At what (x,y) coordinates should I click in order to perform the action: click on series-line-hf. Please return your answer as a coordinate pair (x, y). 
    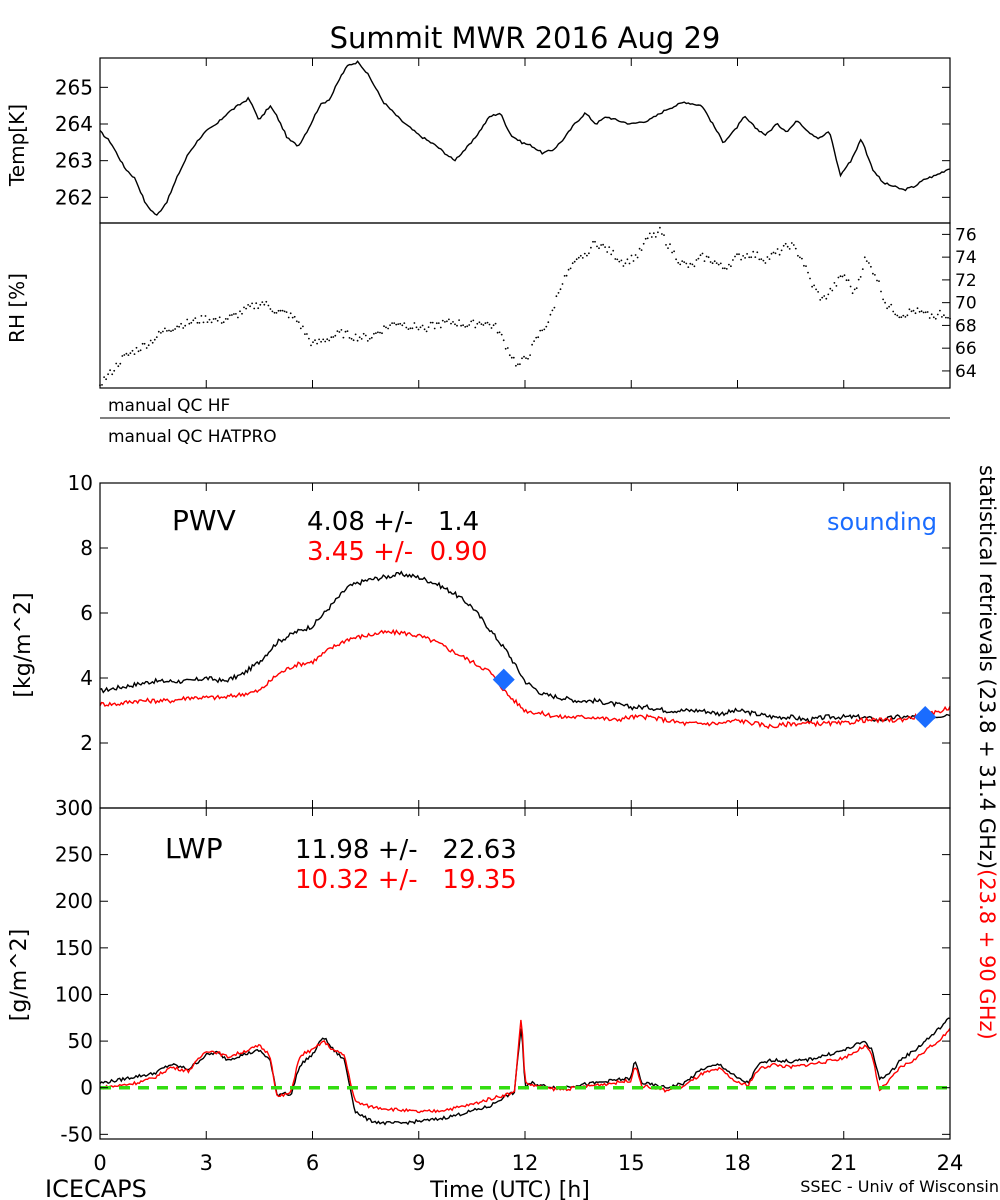
    Looking at the image, I should click on (525, 647).